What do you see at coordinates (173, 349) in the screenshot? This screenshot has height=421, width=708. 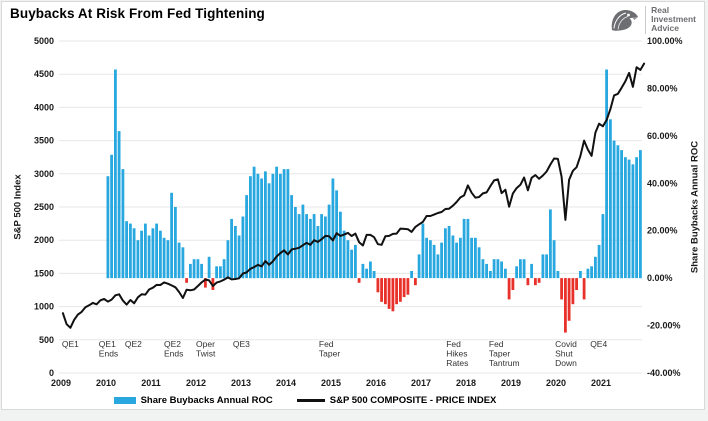 I see `annotation: QE2 Ends` at bounding box center [173, 349].